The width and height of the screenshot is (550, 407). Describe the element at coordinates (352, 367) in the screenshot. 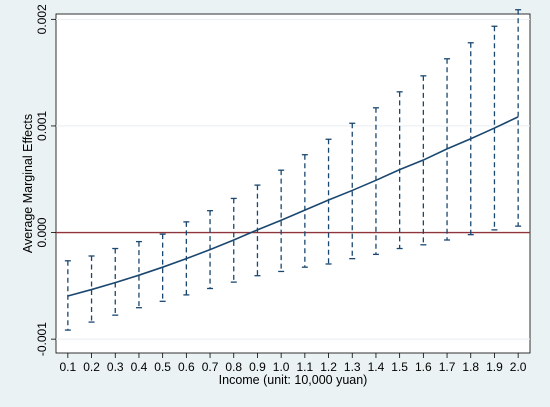

I see `x-tick-label: 1.3` at that location.